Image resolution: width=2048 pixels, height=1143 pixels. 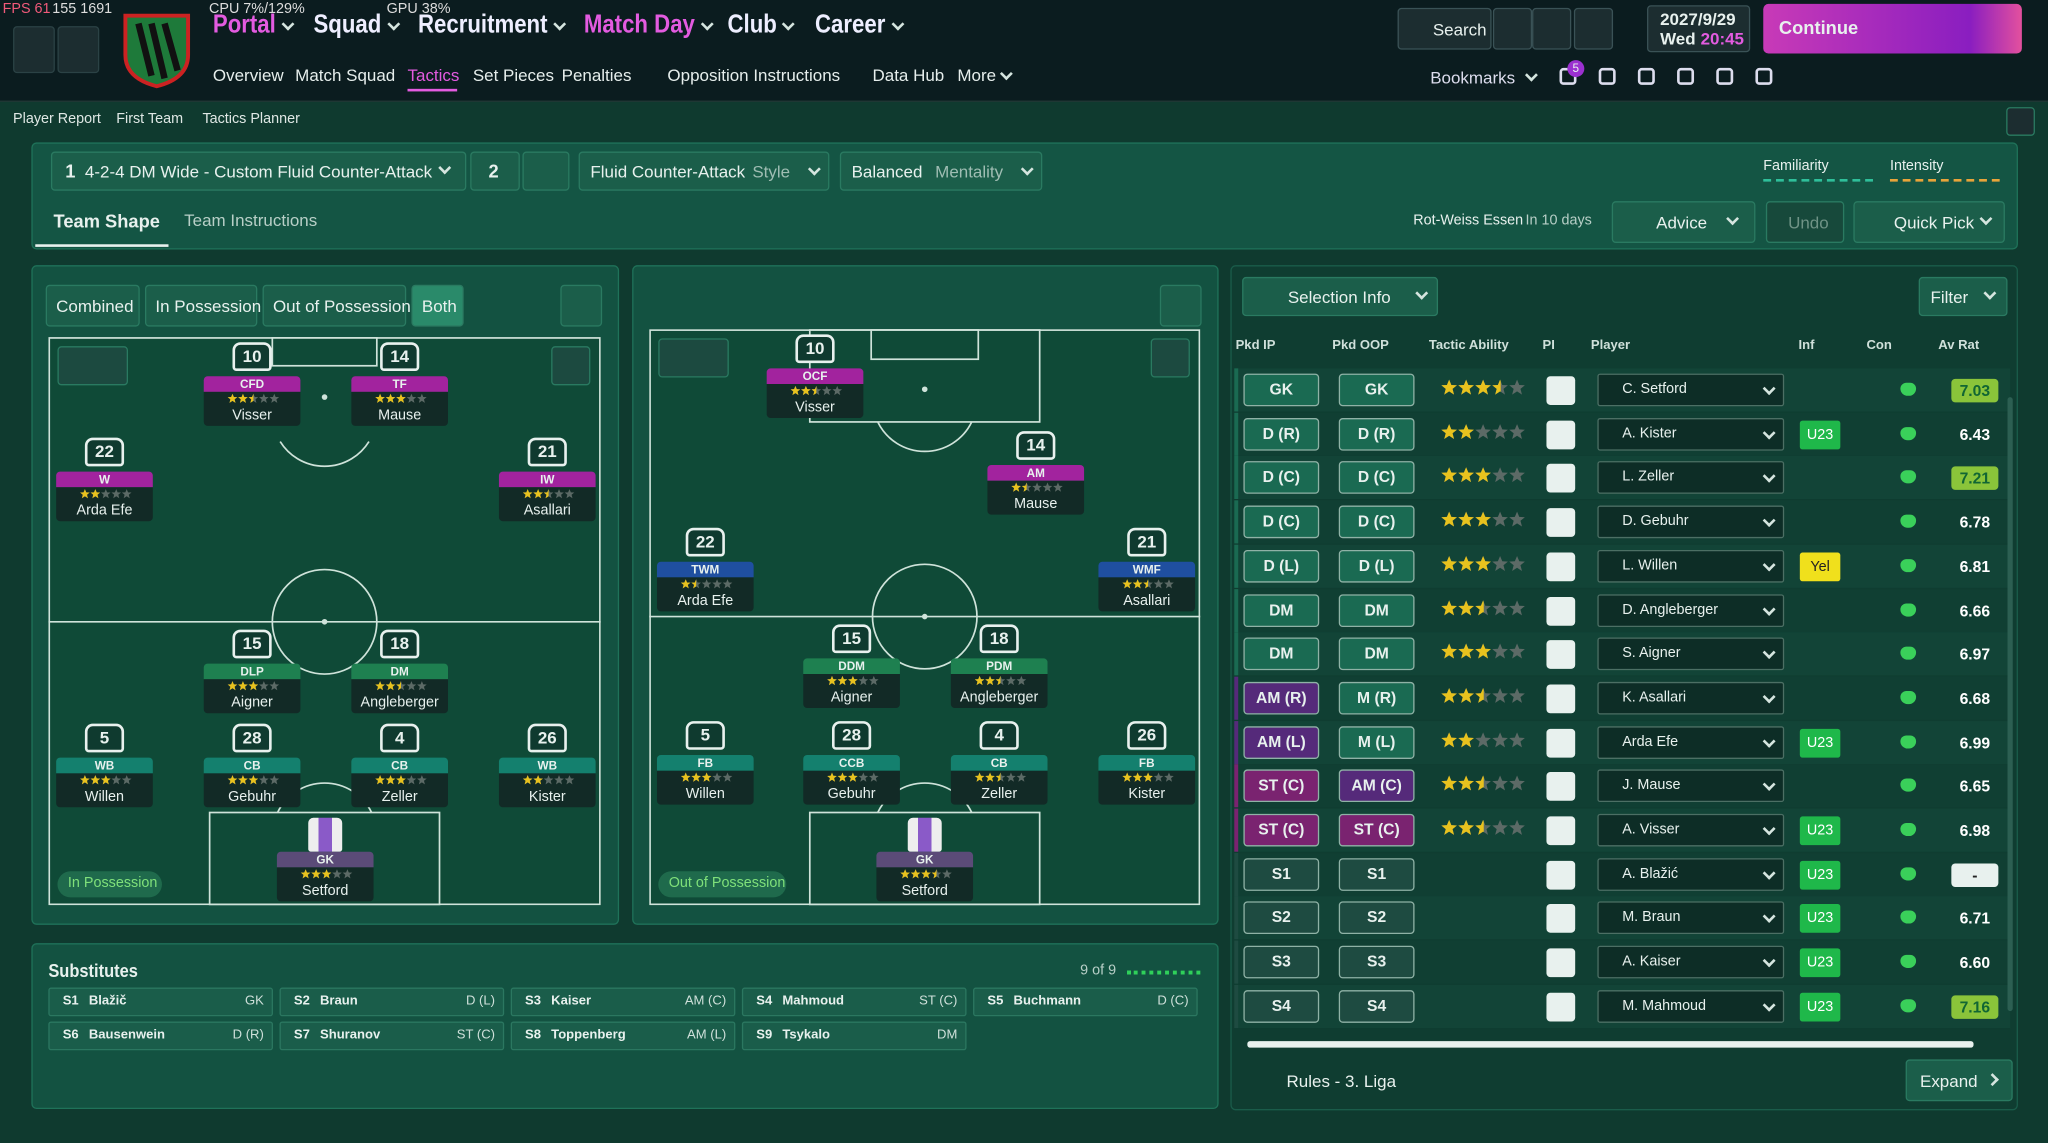 I want to click on pkd-ip: D (L), so click(x=1281, y=566).